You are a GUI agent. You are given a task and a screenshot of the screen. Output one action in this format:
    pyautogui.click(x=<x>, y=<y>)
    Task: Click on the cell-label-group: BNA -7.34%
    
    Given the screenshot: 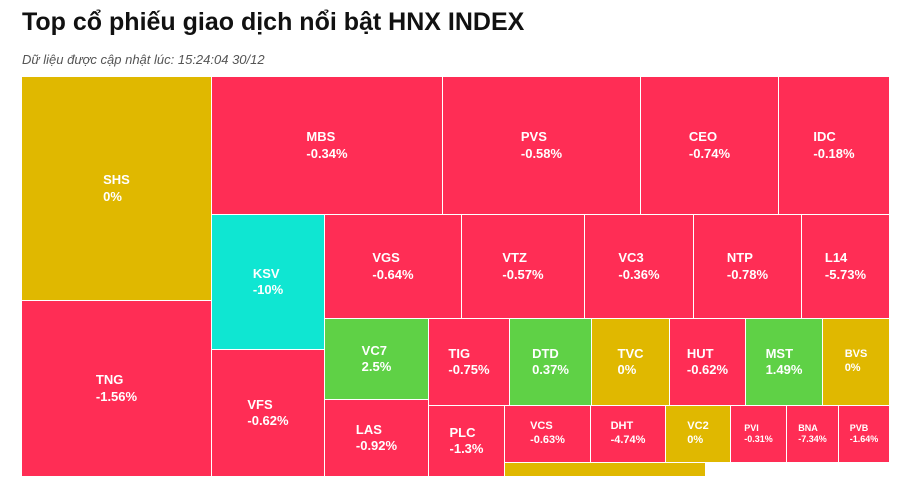 What is the action you would take?
    pyautogui.click(x=812, y=434)
    